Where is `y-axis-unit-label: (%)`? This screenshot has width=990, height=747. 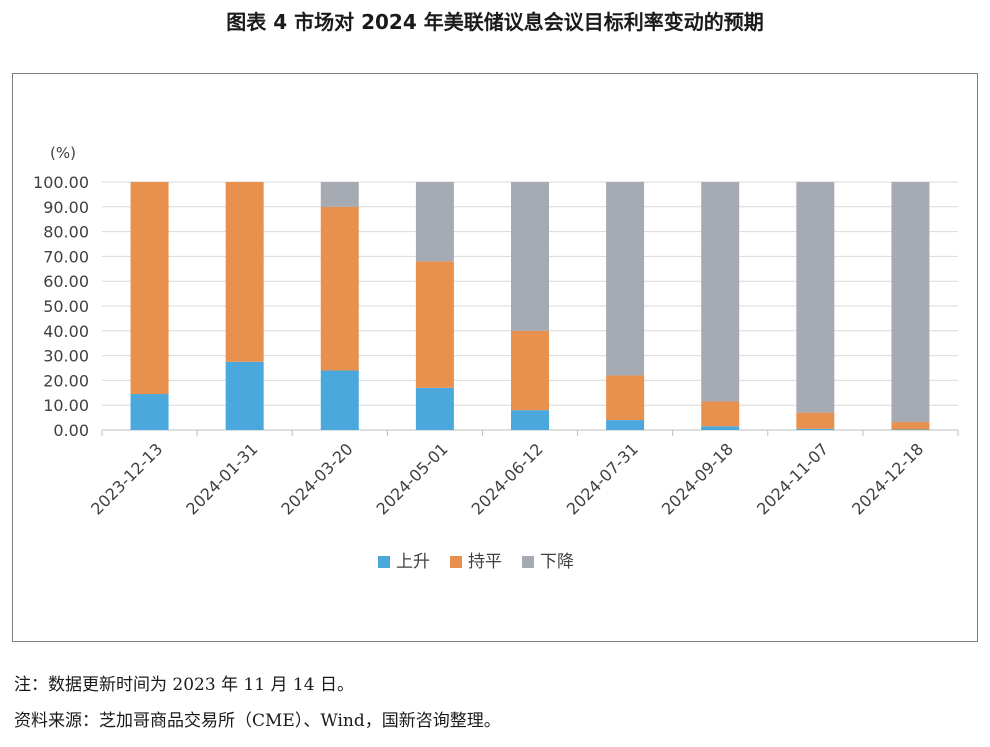 y-axis-unit-label: (%) is located at coordinates (63, 153).